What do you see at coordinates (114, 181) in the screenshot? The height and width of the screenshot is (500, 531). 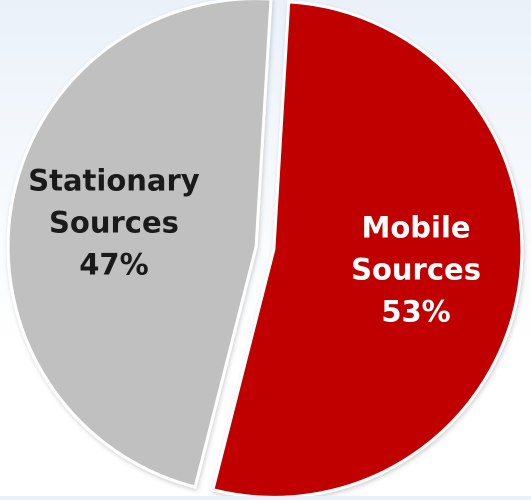 I see `pie-slice-stationary-label-line1: Stationary` at bounding box center [114, 181].